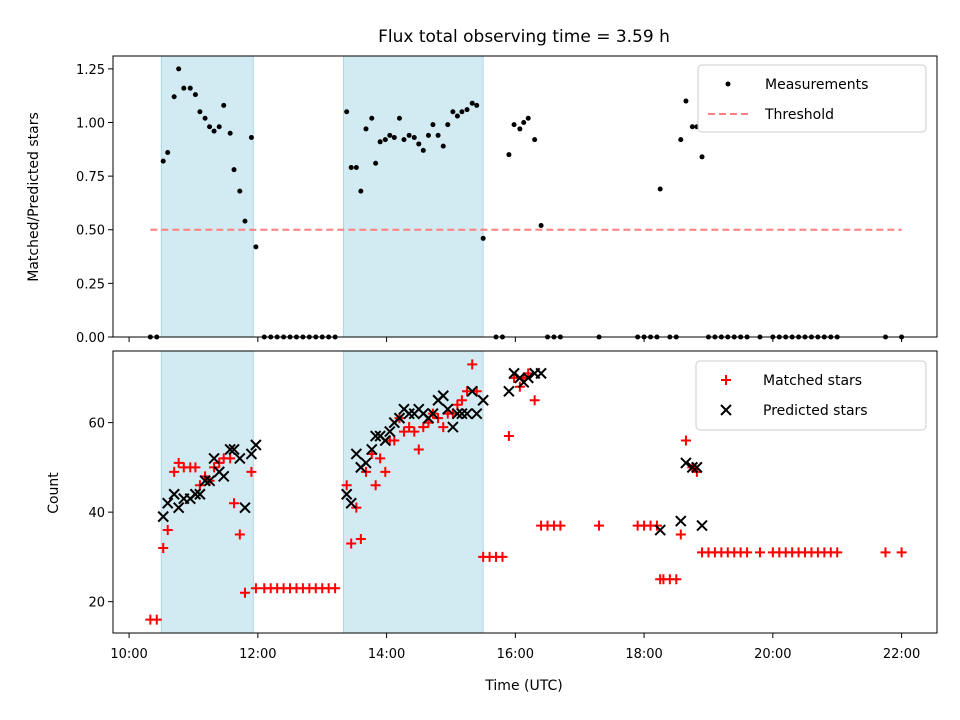  Describe the element at coordinates (728, 84) in the screenshot. I see `legend-measurements-swatch` at that location.